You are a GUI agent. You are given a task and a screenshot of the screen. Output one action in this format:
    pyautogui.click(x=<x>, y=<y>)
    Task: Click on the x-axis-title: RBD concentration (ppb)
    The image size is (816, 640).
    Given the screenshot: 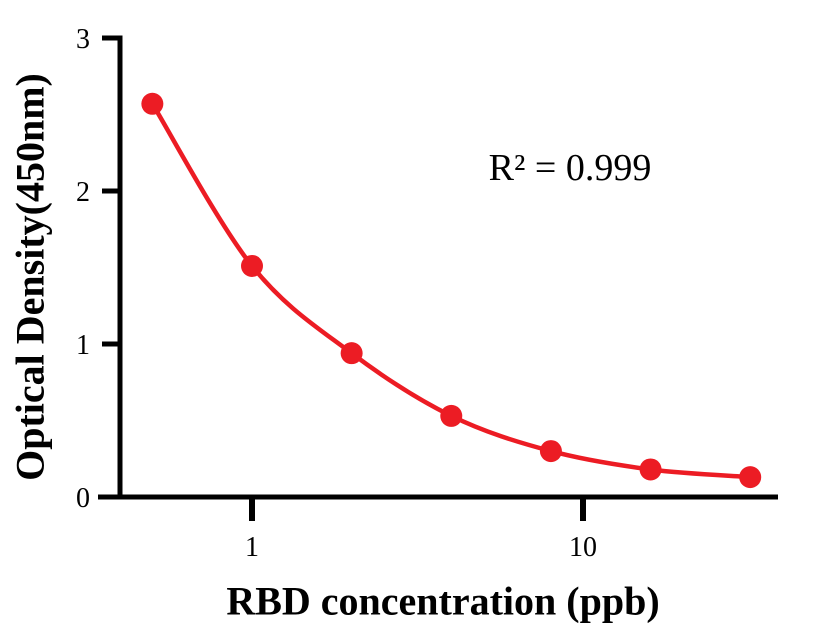 What is the action you would take?
    pyautogui.click(x=443, y=601)
    